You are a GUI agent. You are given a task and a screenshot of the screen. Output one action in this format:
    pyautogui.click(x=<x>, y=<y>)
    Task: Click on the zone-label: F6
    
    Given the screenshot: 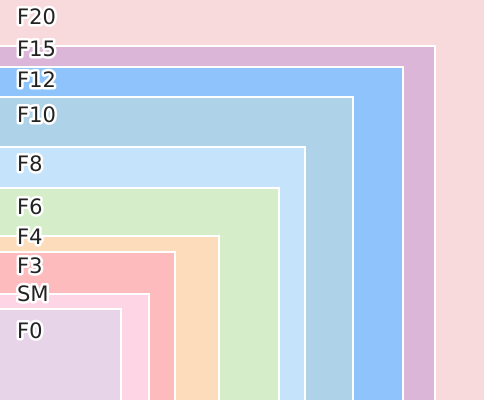 What is the action you would take?
    pyautogui.click(x=29, y=207)
    